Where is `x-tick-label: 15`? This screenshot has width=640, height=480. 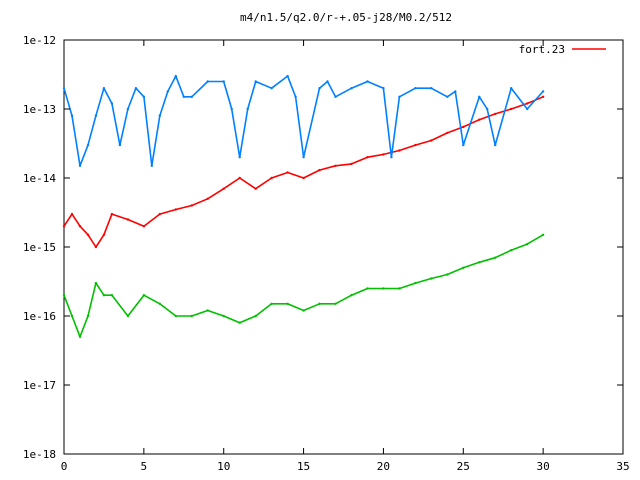
x-tick-label: 15 is located at coordinates (303, 466).